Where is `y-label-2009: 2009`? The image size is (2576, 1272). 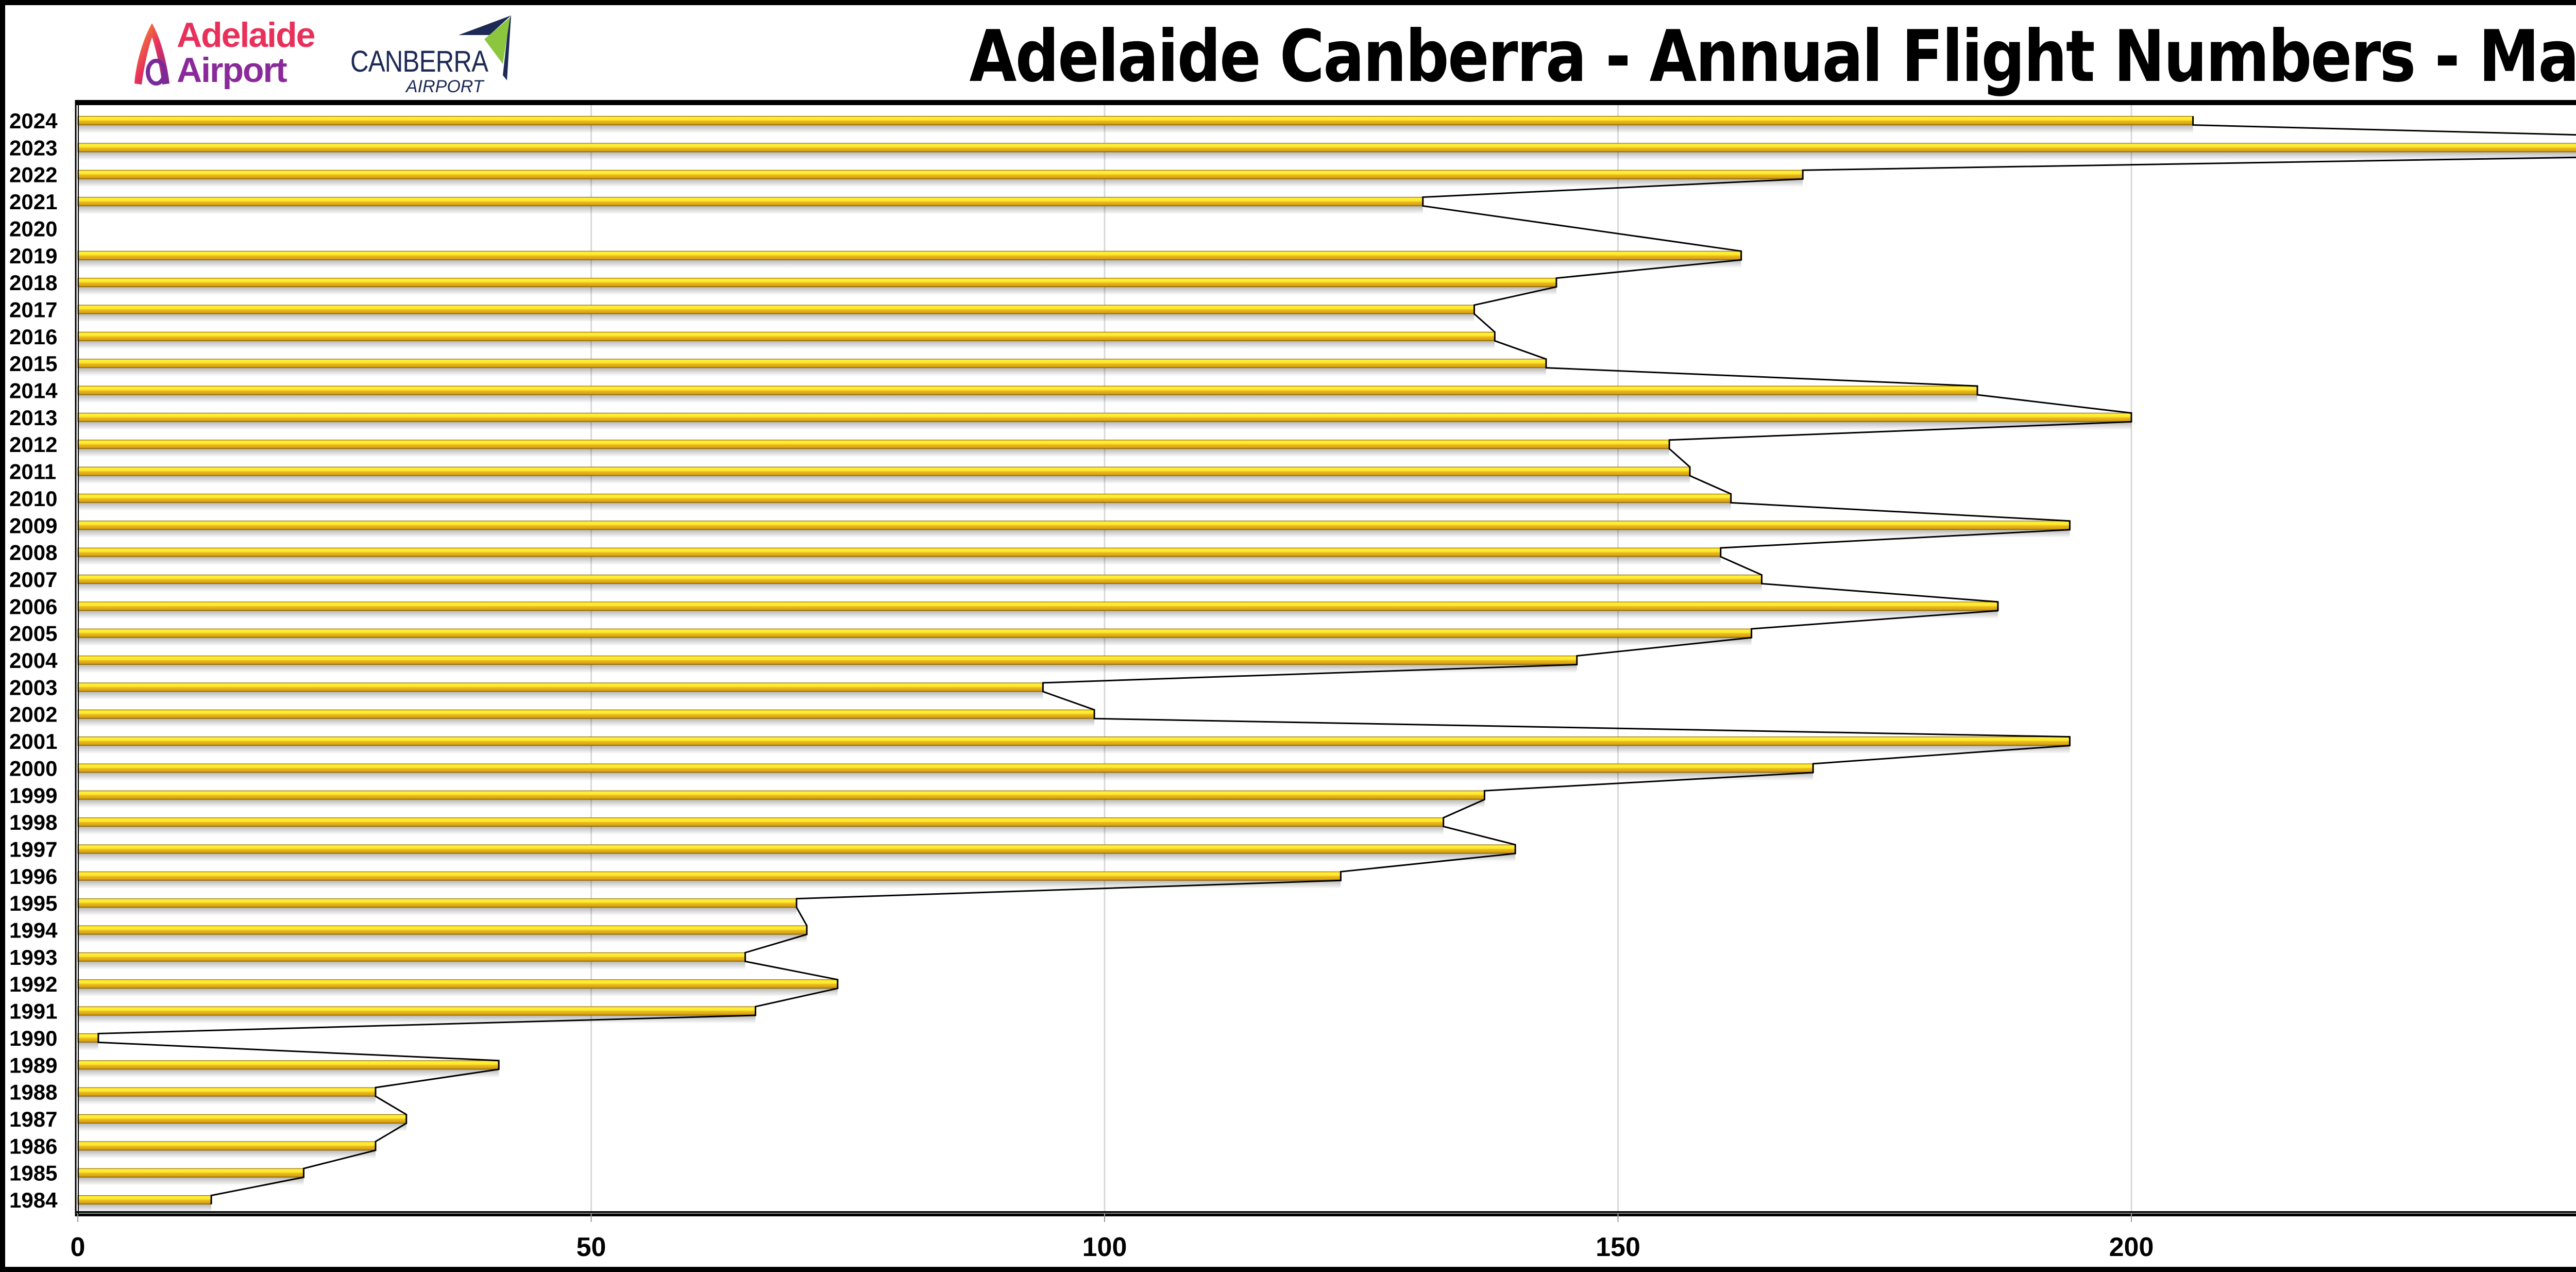
y-label-2009: 2009 is located at coordinates (33, 525).